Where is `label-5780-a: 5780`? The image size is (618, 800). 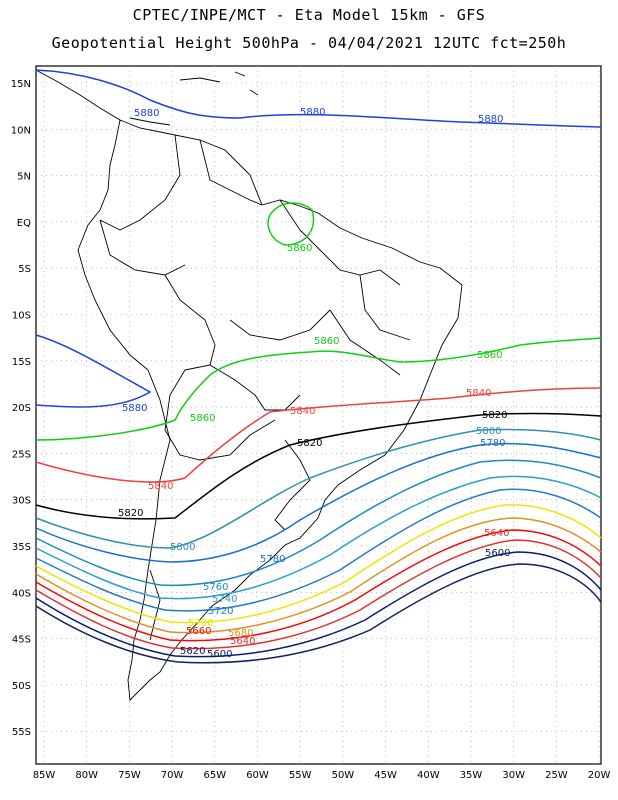
label-5780-a: 5780 is located at coordinates (492, 443).